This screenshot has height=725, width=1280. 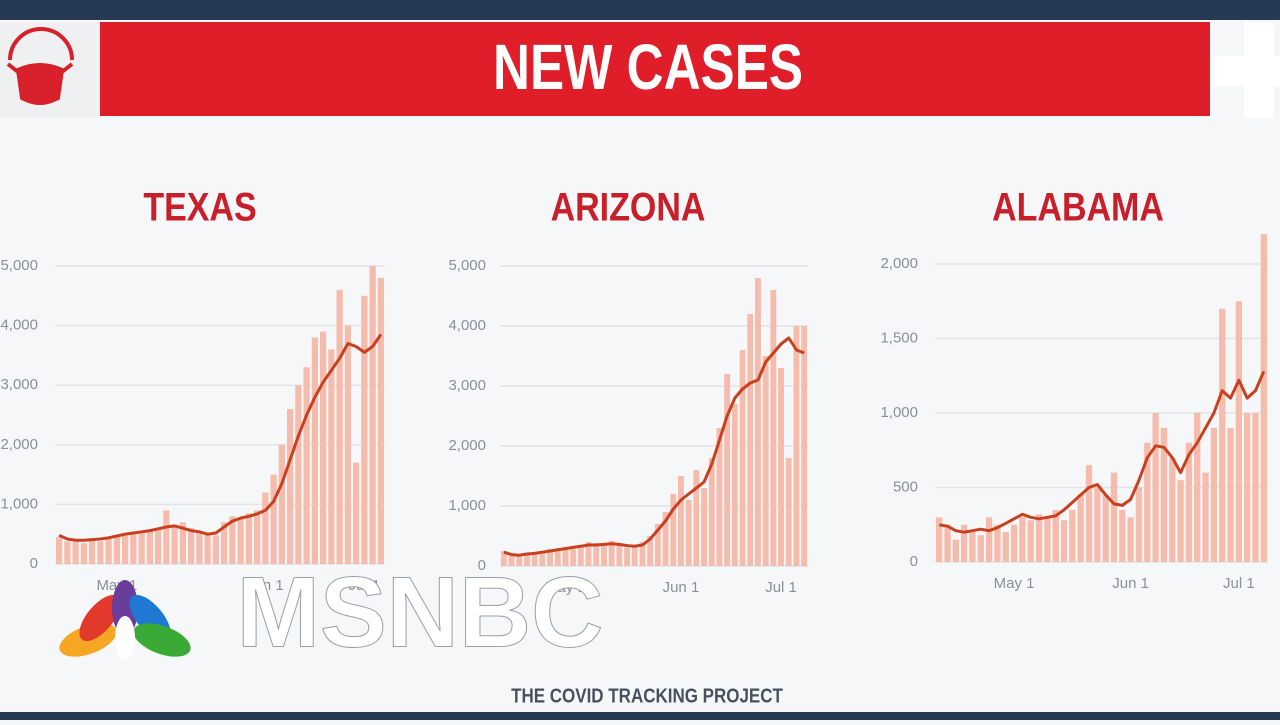 I want to click on x-tick-label: May 1, so click(x=565, y=587).